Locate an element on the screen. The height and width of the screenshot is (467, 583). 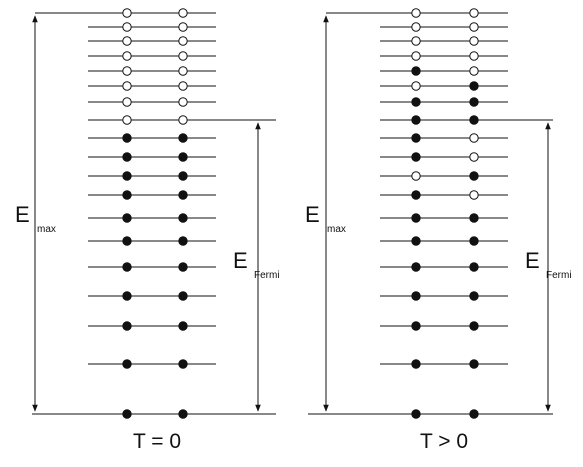
caption-tpos: T > 0 is located at coordinates (444, 441).